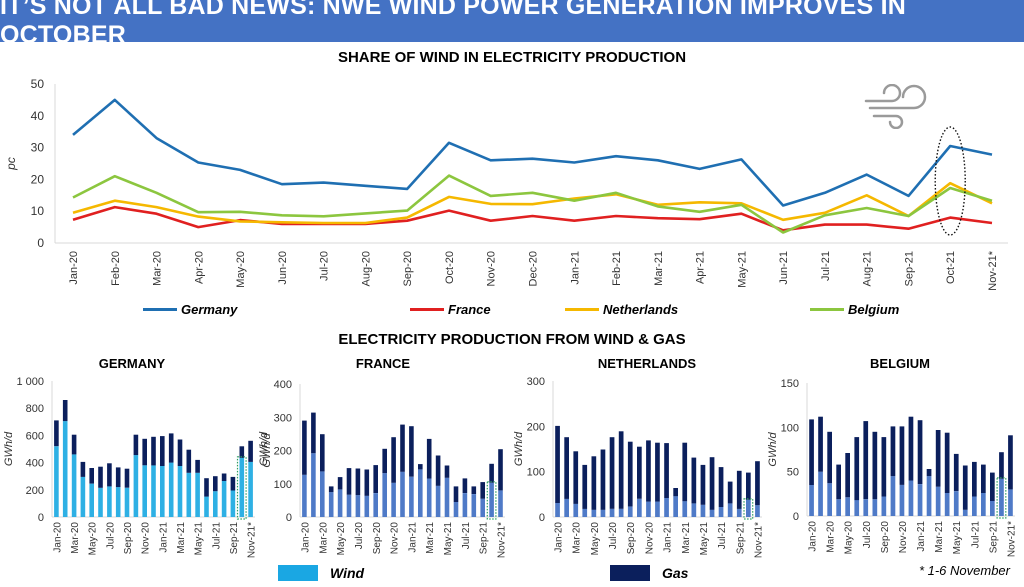 The height and width of the screenshot is (587, 1024). I want to click on x-tick-label: Aug-21, so click(868, 268).